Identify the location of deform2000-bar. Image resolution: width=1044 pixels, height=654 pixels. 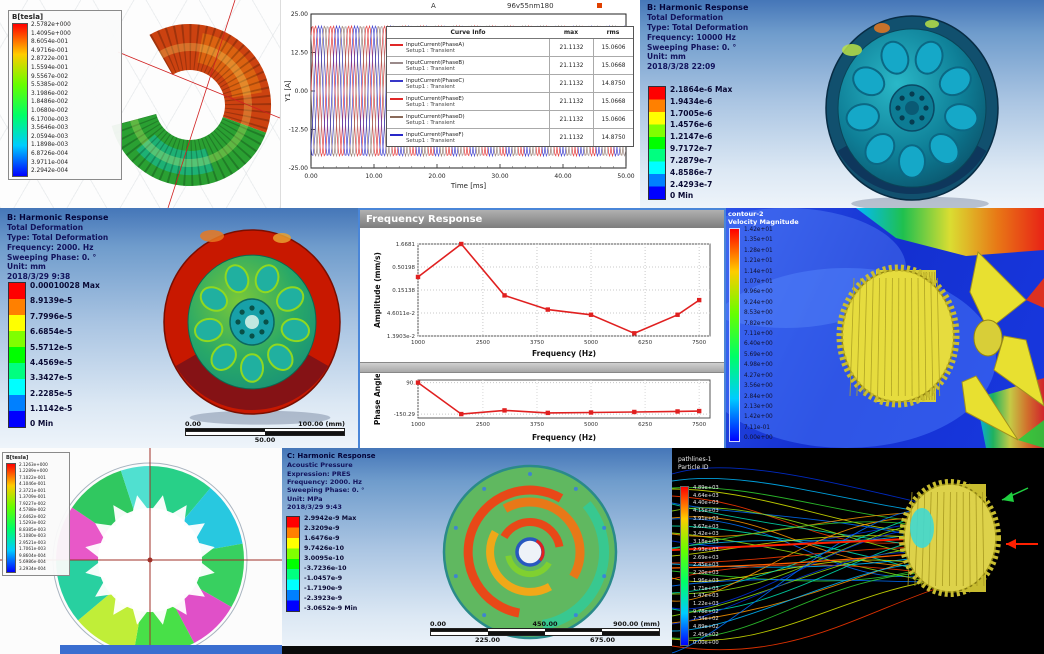
(17, 355).